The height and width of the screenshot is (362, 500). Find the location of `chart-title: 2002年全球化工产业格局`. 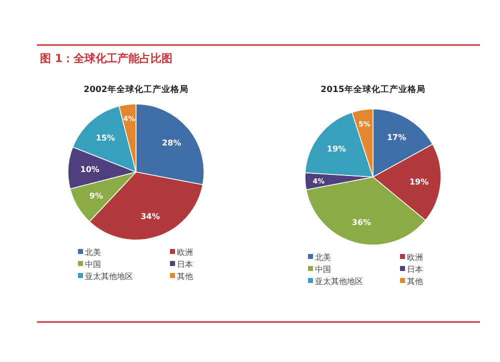

chart-title: 2002年全球化工产业格局 is located at coordinates (136, 89).